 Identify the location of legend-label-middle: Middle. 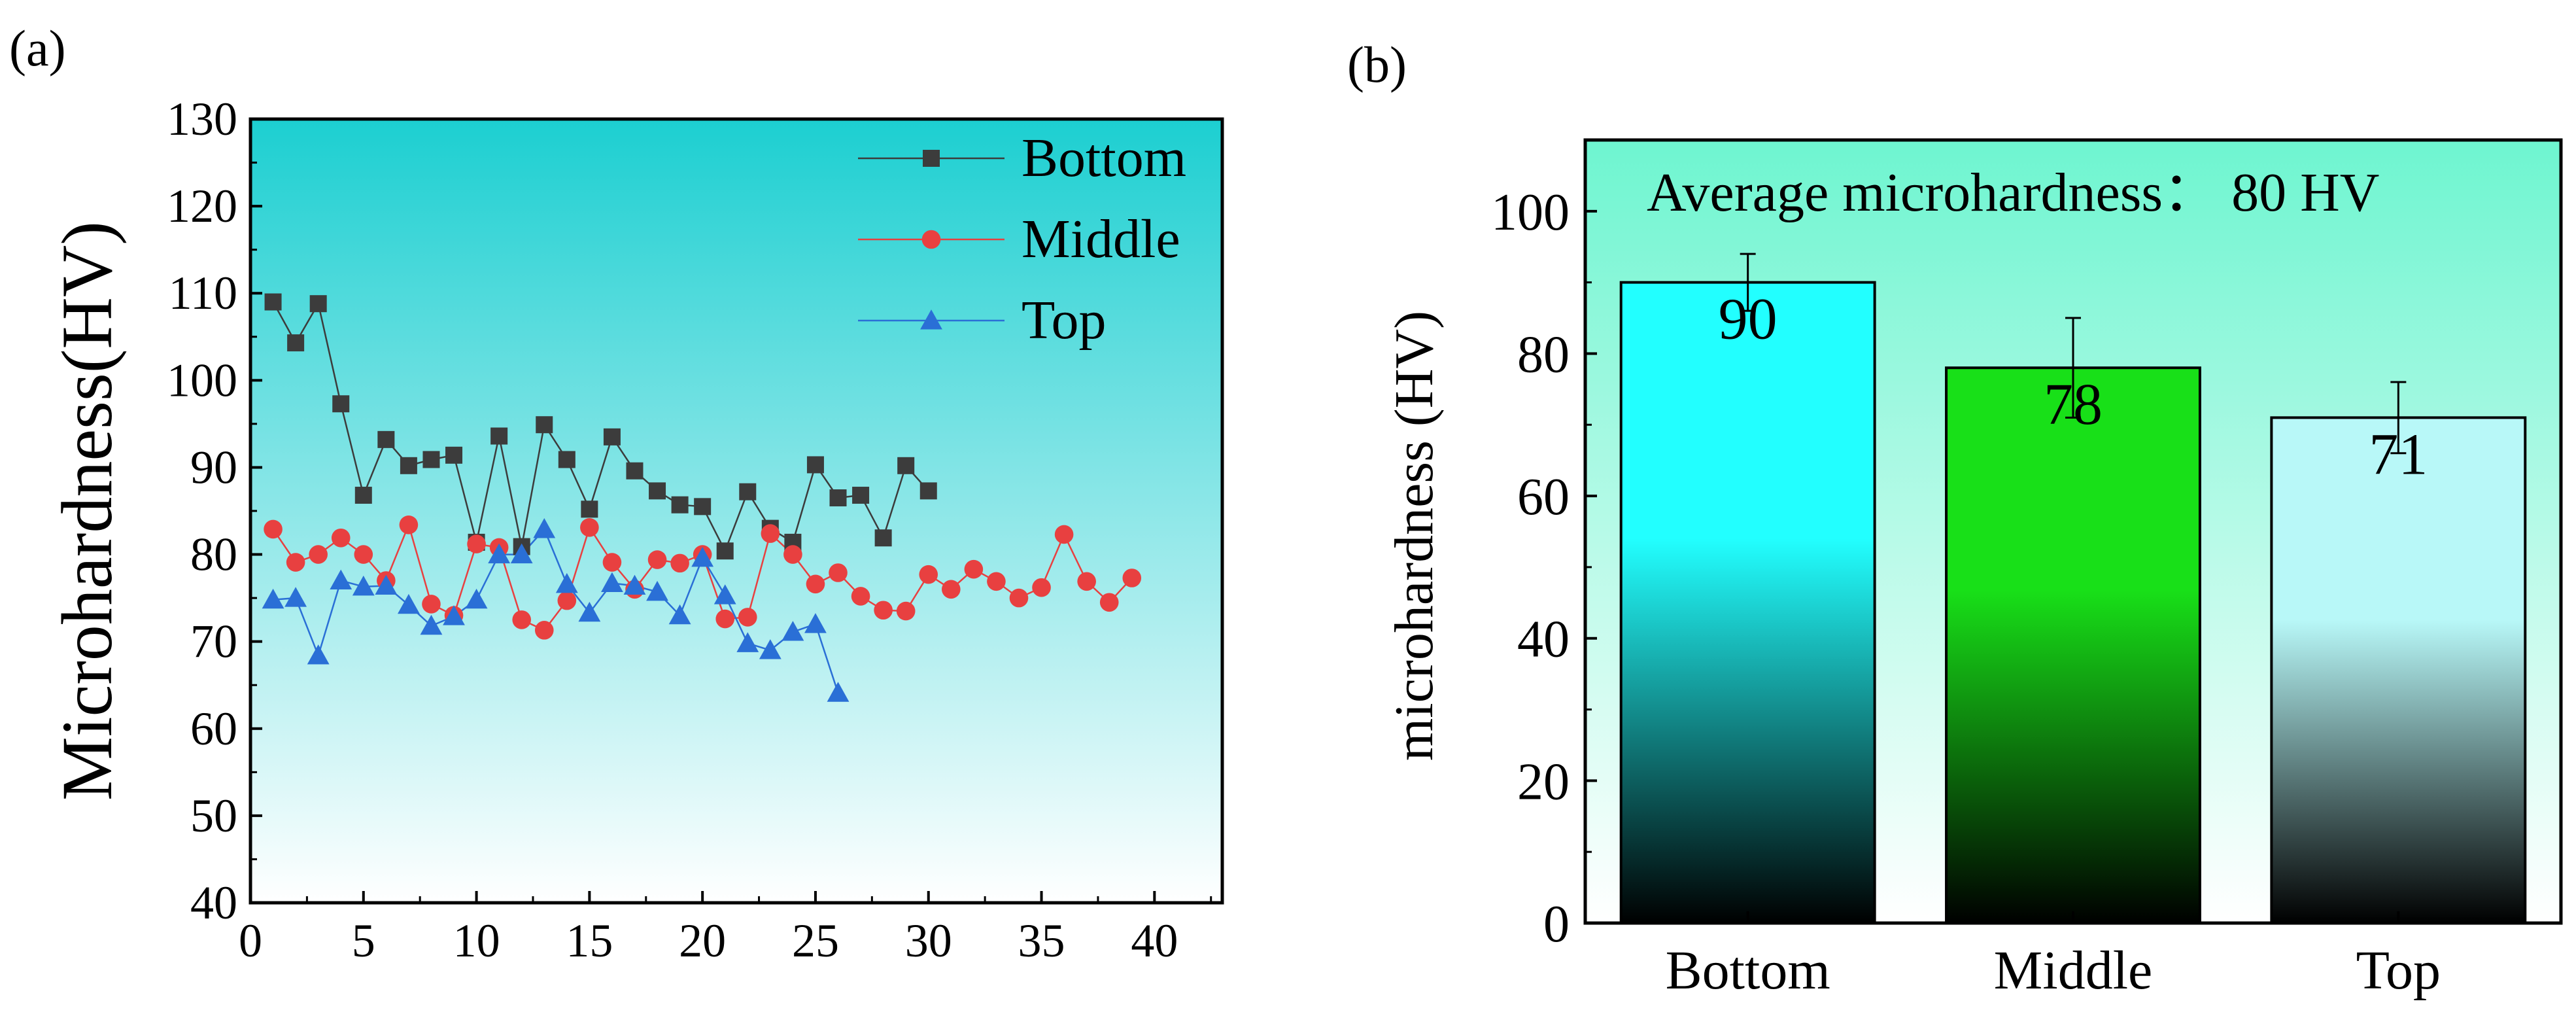
(1101, 239).